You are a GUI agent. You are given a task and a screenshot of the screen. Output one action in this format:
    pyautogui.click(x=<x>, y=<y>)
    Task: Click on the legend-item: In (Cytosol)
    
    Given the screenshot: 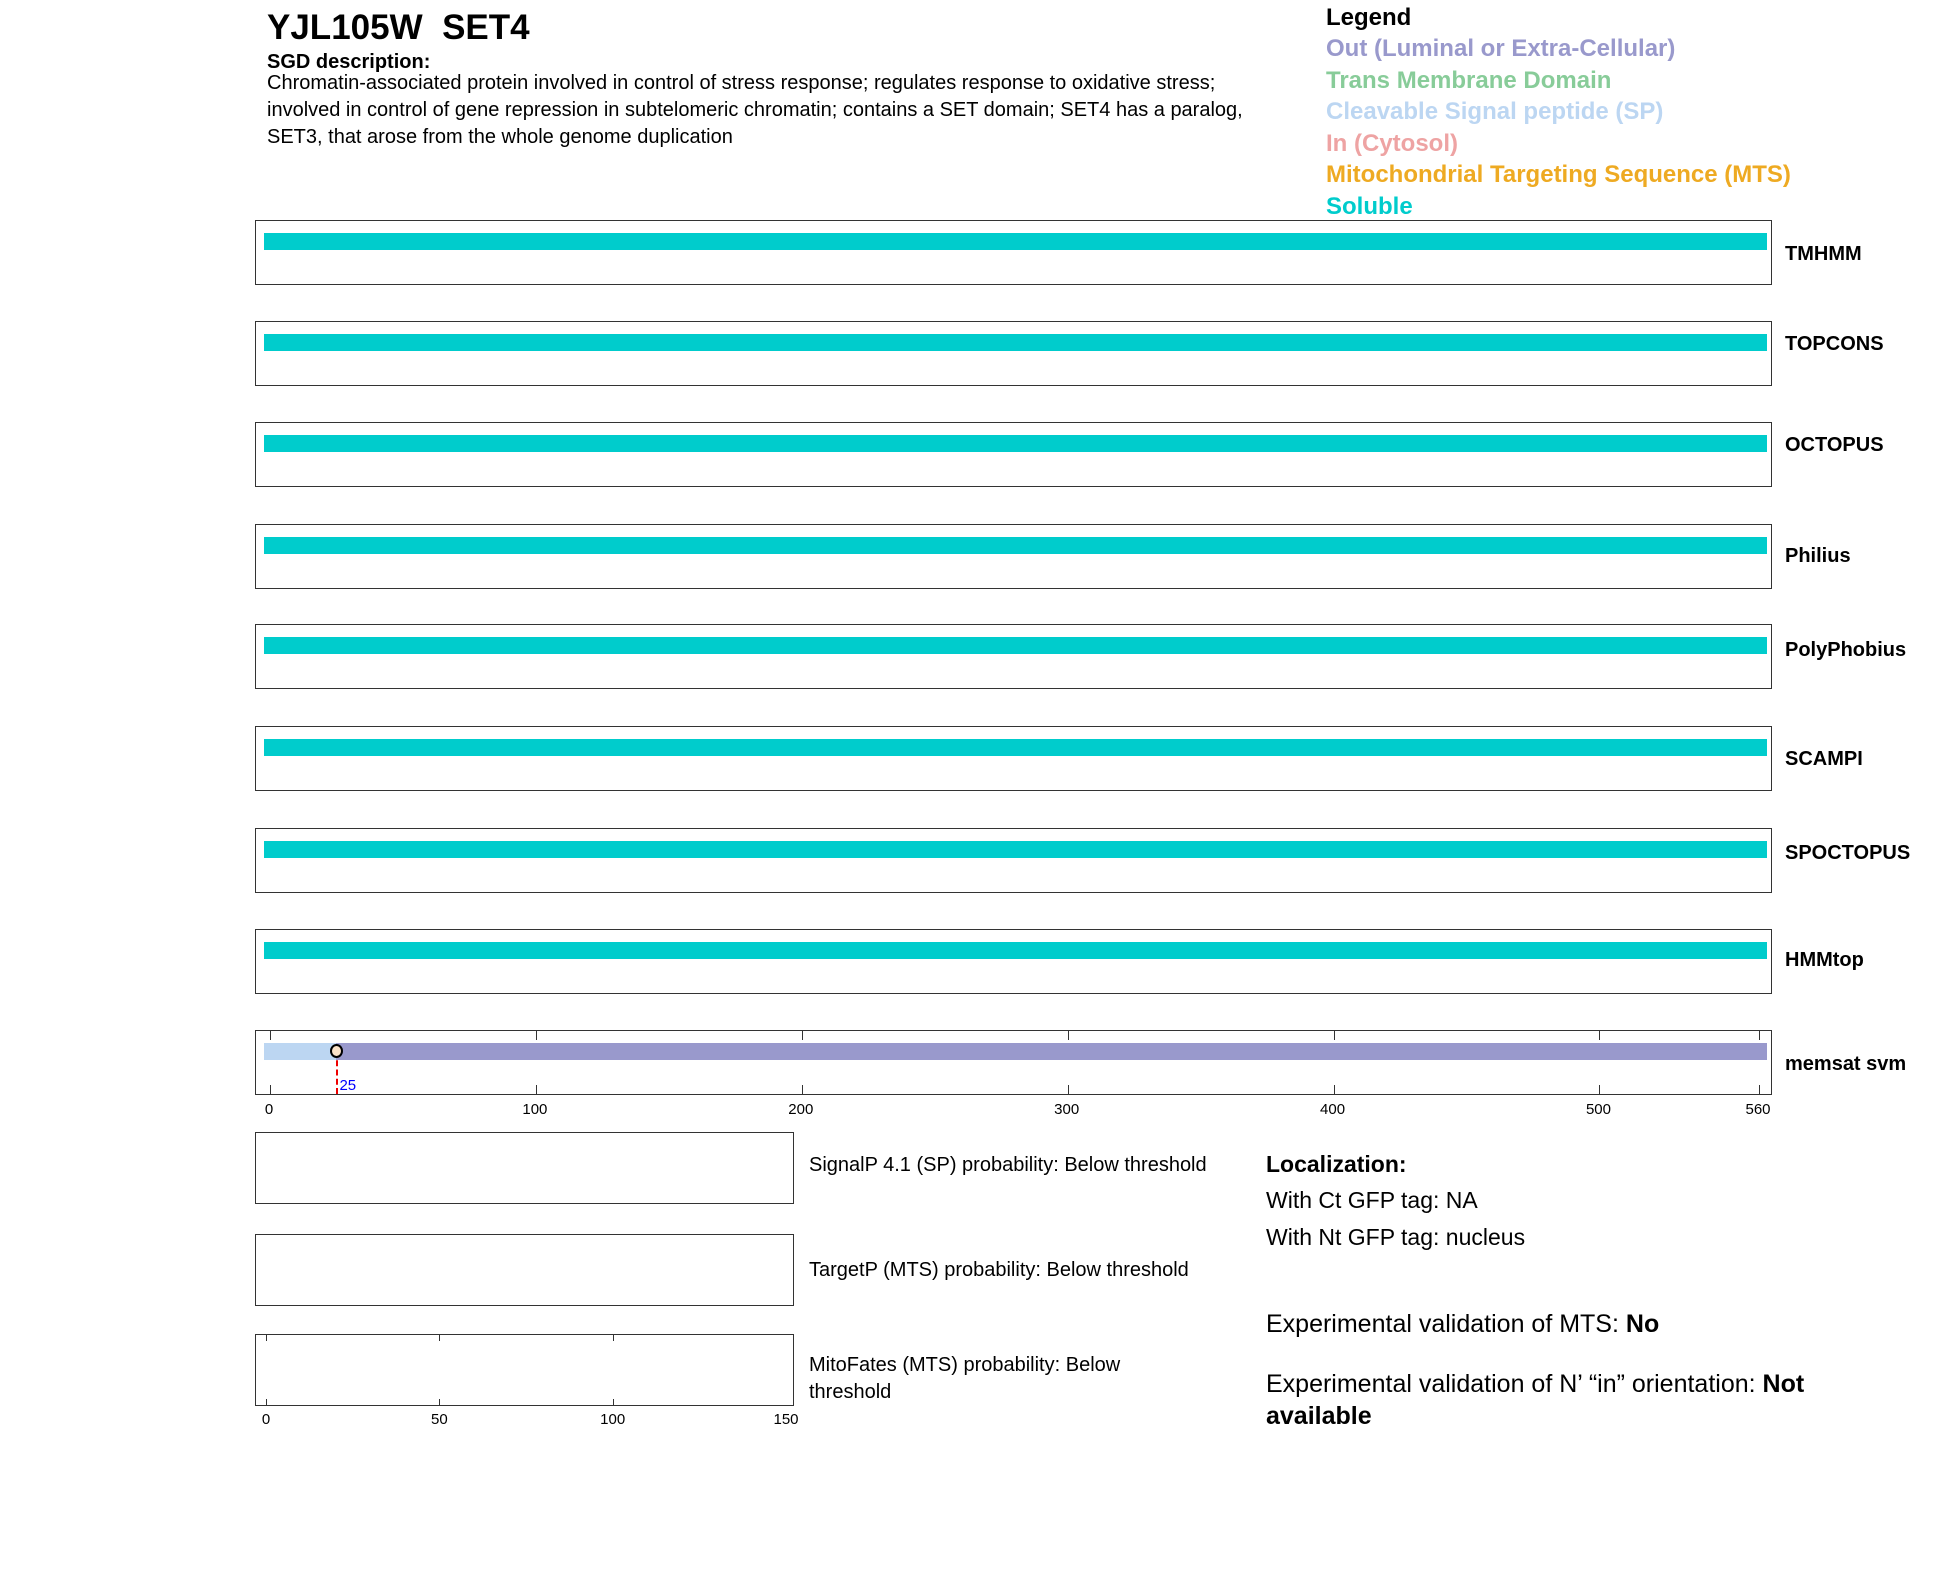 What is the action you would take?
    pyautogui.click(x=1392, y=143)
    